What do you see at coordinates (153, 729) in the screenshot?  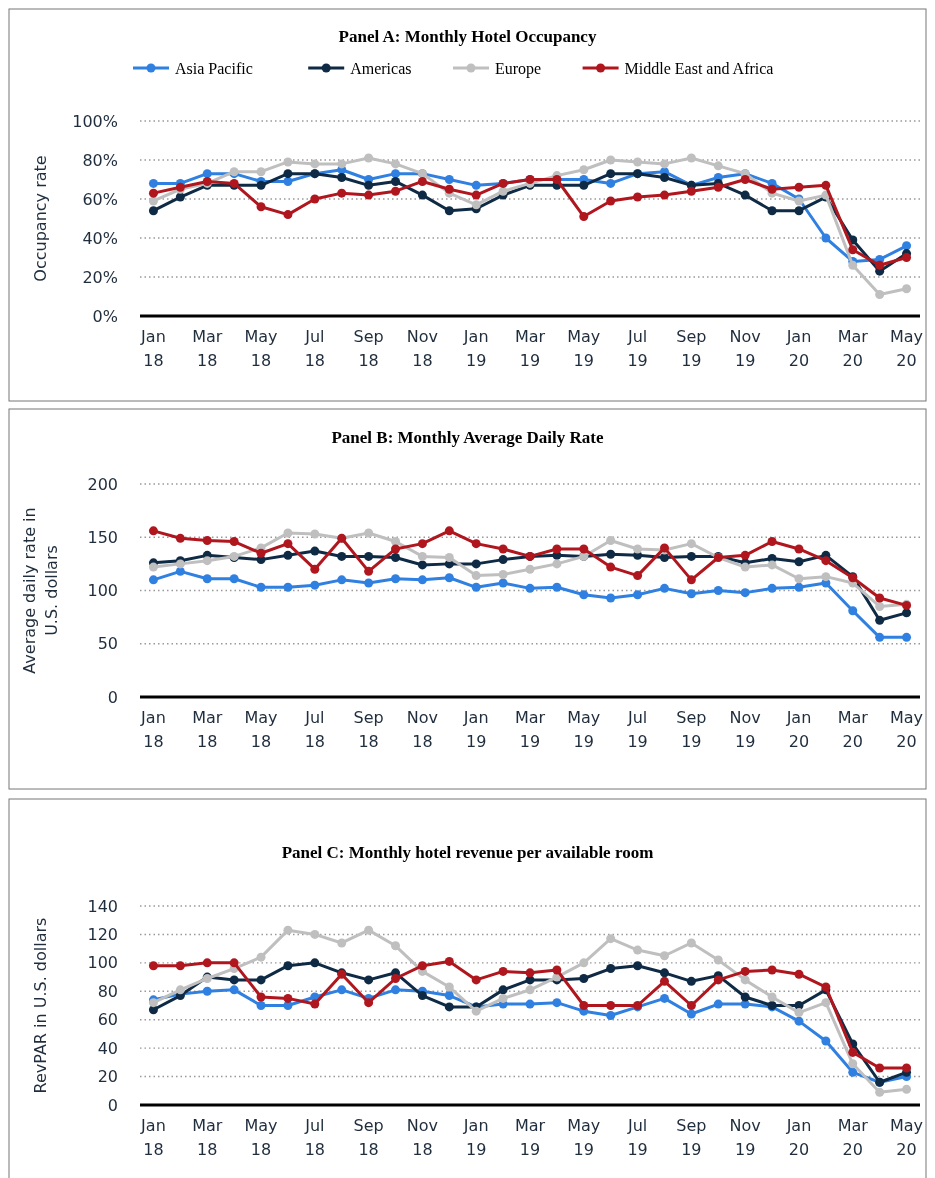 I see `x-tick-label: Jan 18` at bounding box center [153, 729].